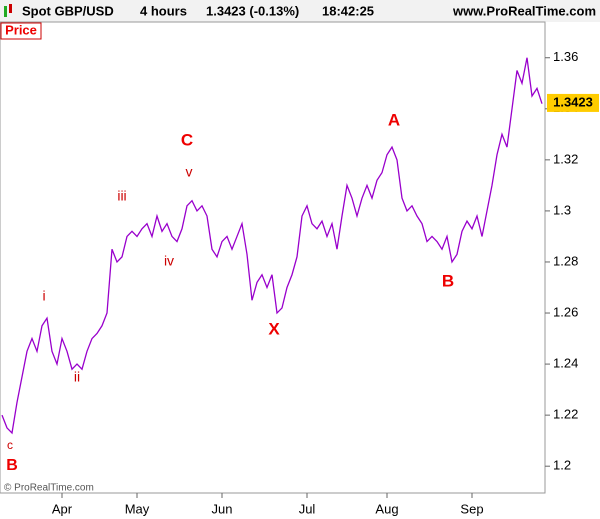 This screenshot has width=600, height=519. I want to click on last-price-box, so click(573, 102).